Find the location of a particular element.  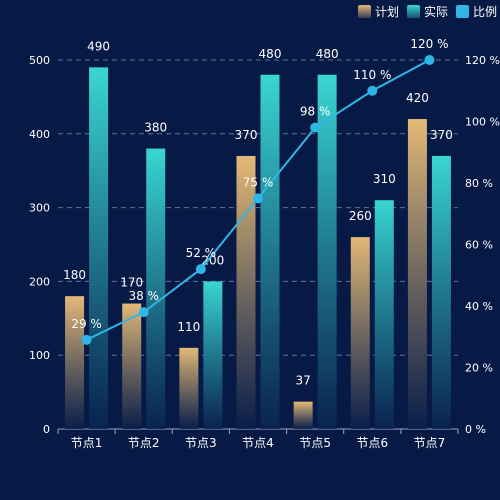

x-tick-label: 节点2 is located at coordinates (144, 443).